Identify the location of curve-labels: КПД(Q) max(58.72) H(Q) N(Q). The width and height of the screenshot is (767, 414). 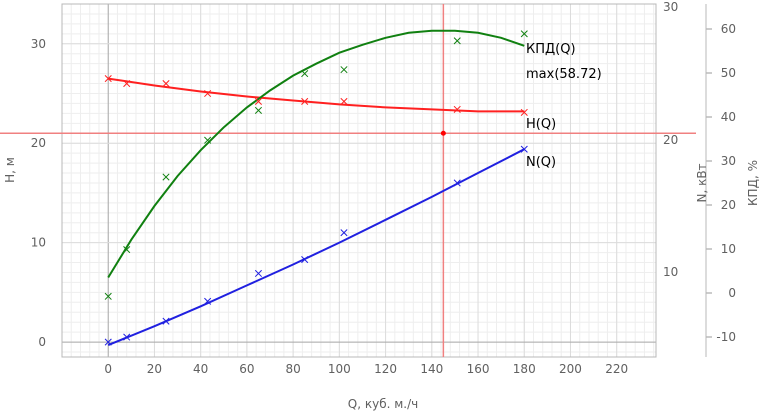
(564, 106).